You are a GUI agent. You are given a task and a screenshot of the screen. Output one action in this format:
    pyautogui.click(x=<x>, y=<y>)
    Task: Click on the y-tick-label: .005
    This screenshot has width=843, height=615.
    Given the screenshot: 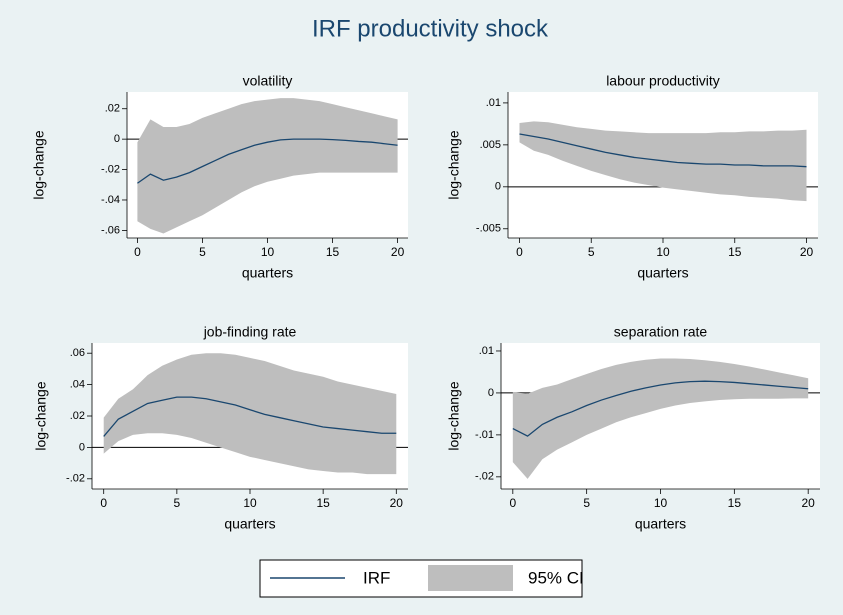 What is the action you would take?
    pyautogui.click(x=490, y=145)
    